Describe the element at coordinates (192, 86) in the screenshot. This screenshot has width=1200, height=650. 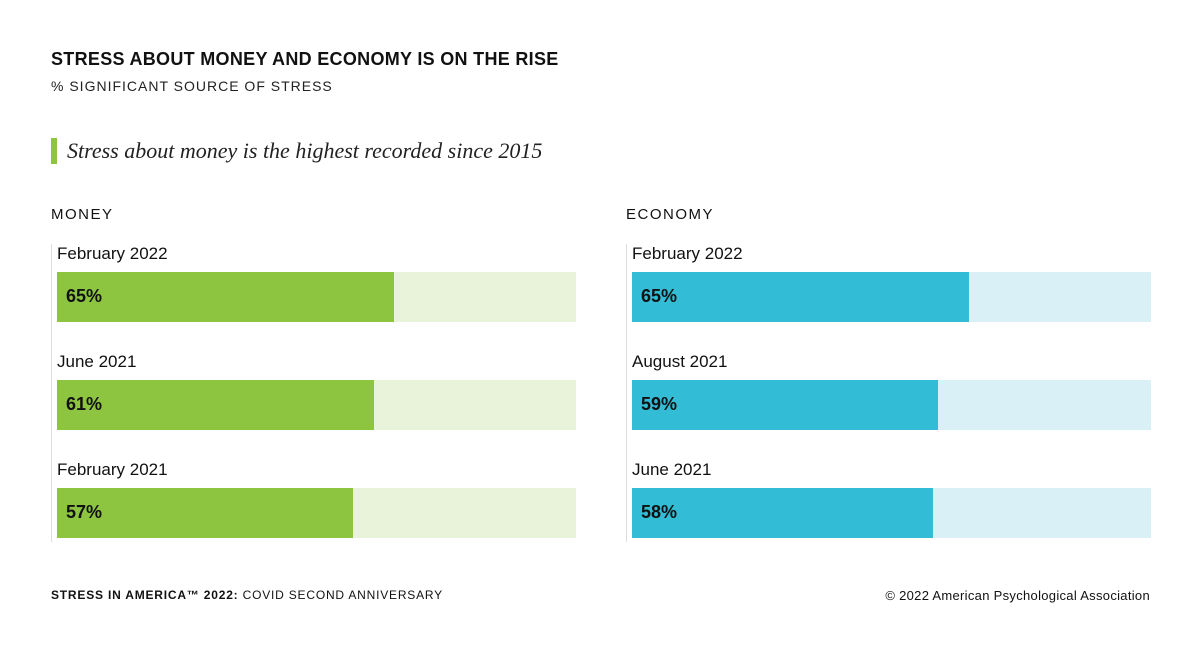
I see `chart-subtitle: % SIGNIFICANT SOURCE OF STRESS` at that location.